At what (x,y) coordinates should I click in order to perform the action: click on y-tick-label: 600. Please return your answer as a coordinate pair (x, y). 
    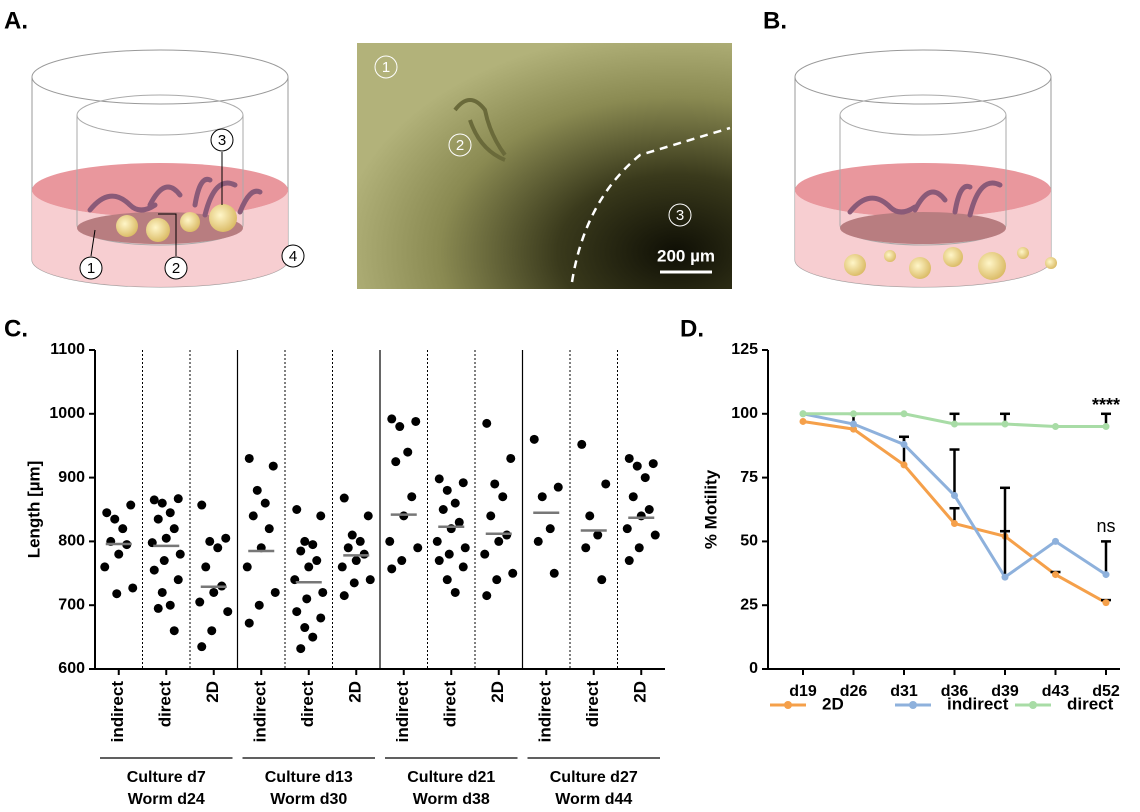
    Looking at the image, I should click on (71, 668).